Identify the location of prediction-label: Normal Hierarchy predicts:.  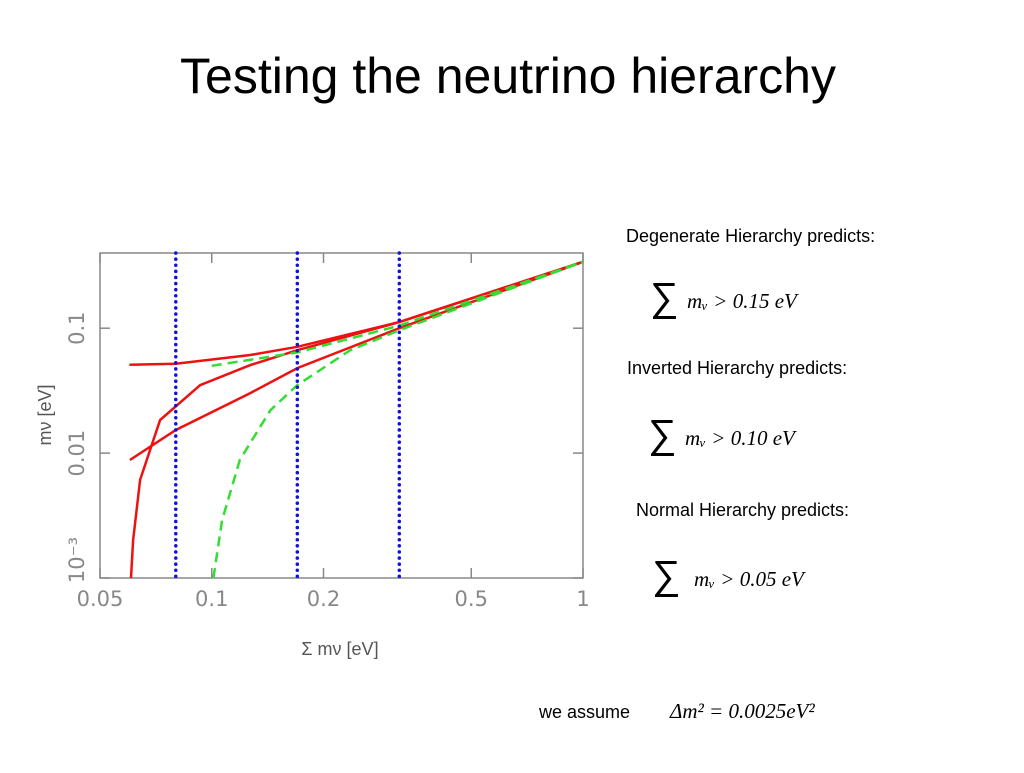
(742, 510).